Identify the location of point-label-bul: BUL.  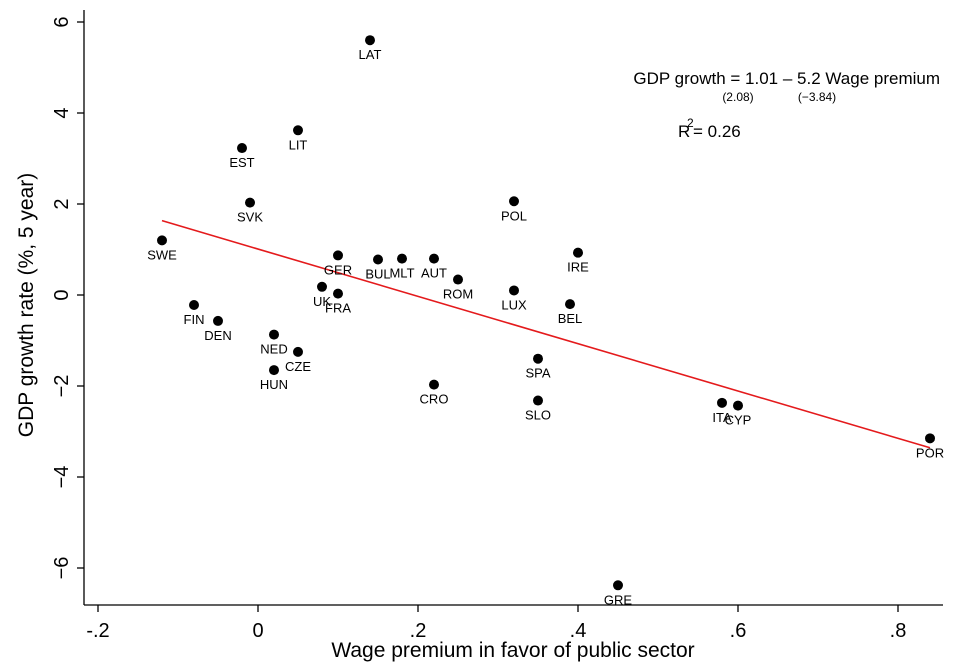
(377, 274).